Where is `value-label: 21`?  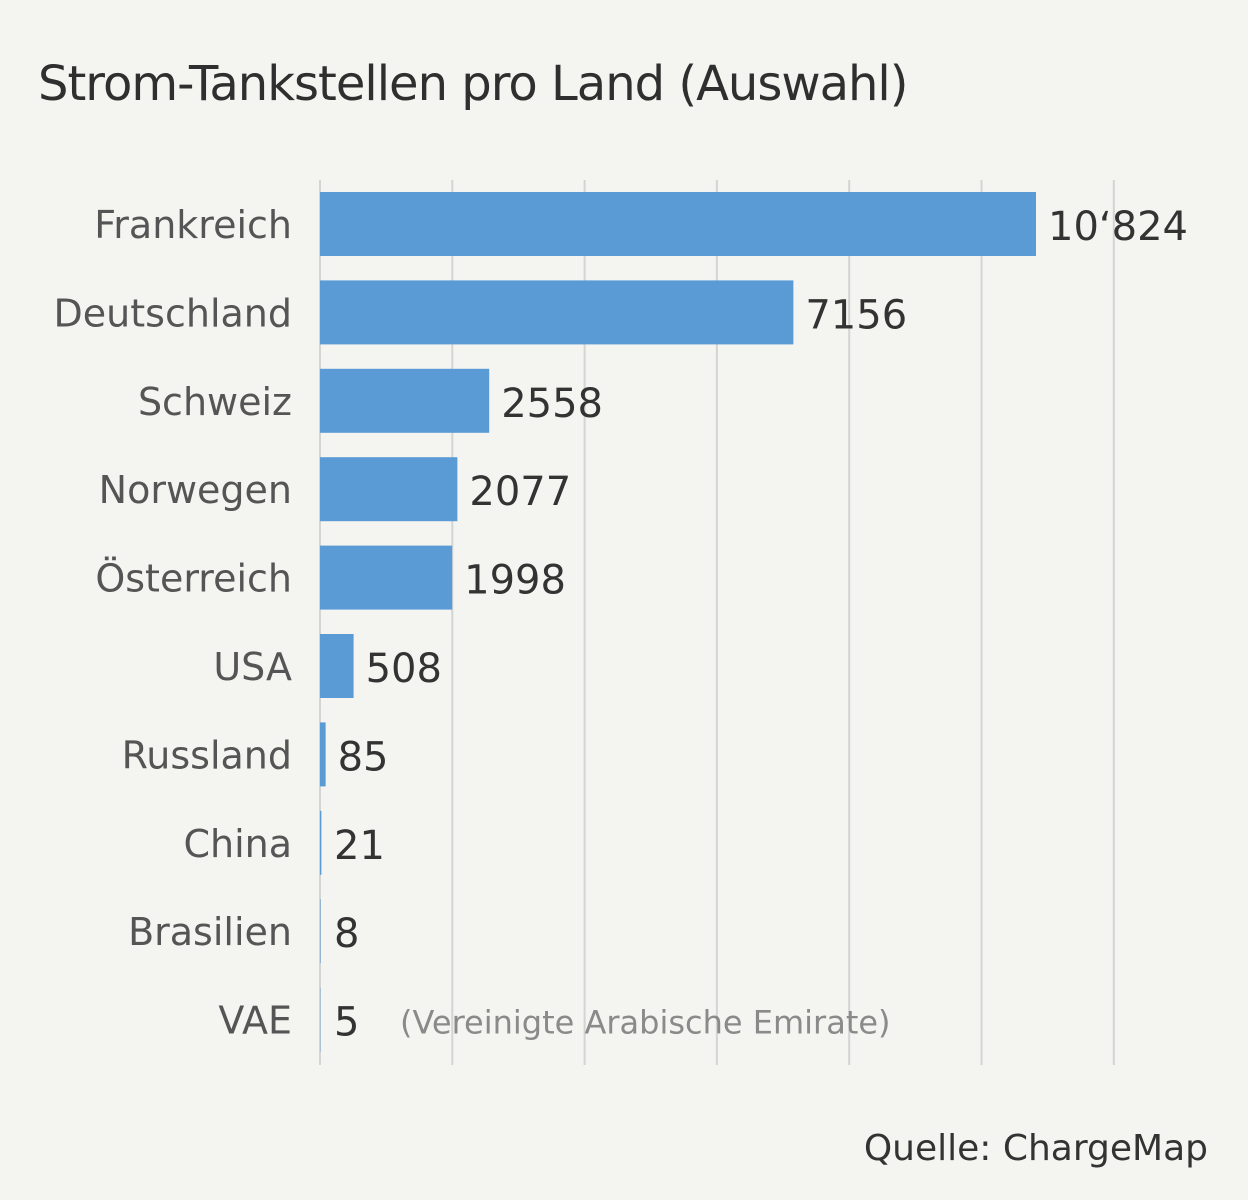 value-label: 21 is located at coordinates (359, 846).